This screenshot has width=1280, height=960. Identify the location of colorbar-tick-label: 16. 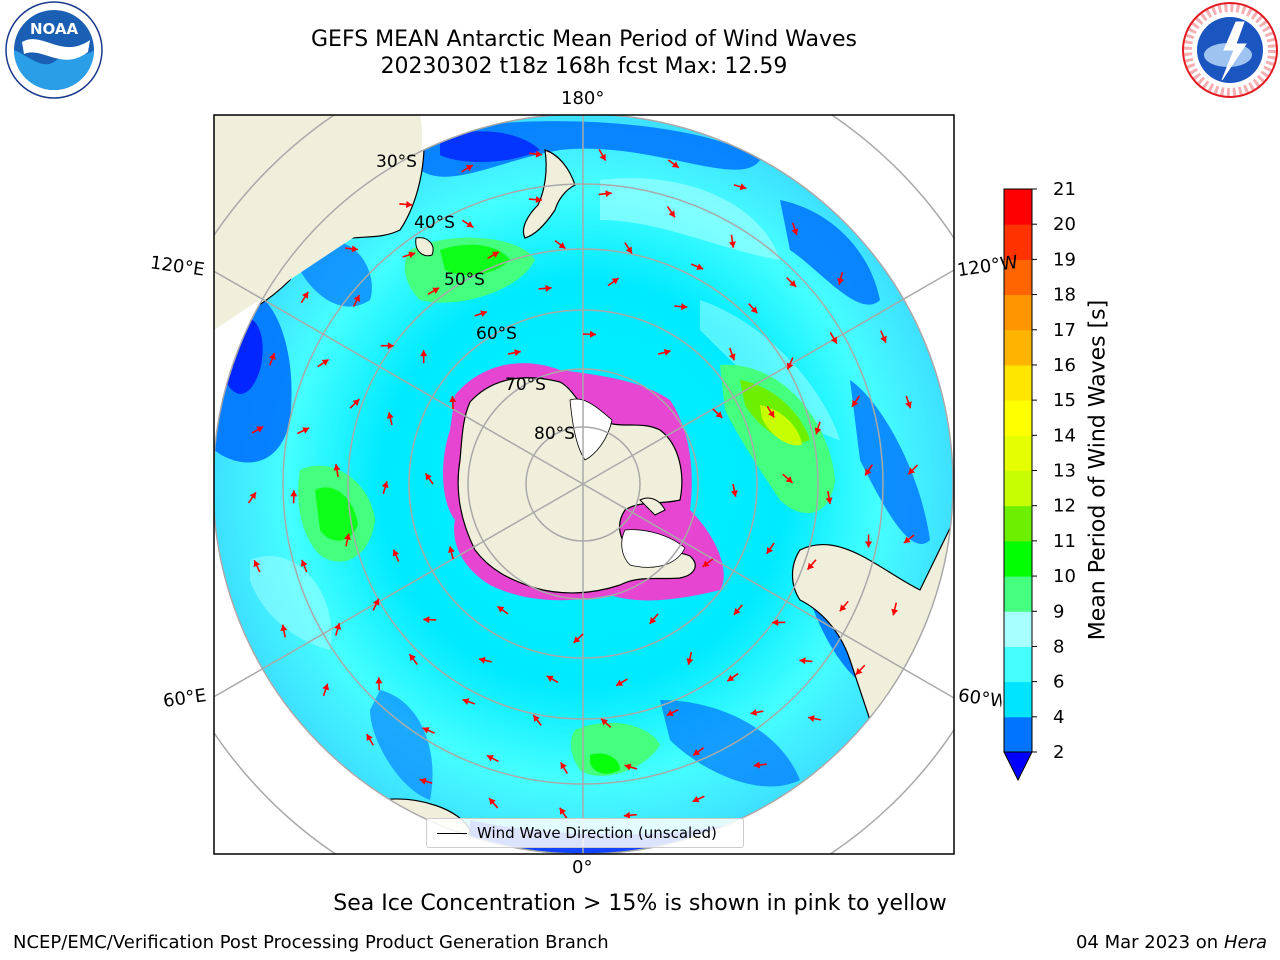
(1064, 365).